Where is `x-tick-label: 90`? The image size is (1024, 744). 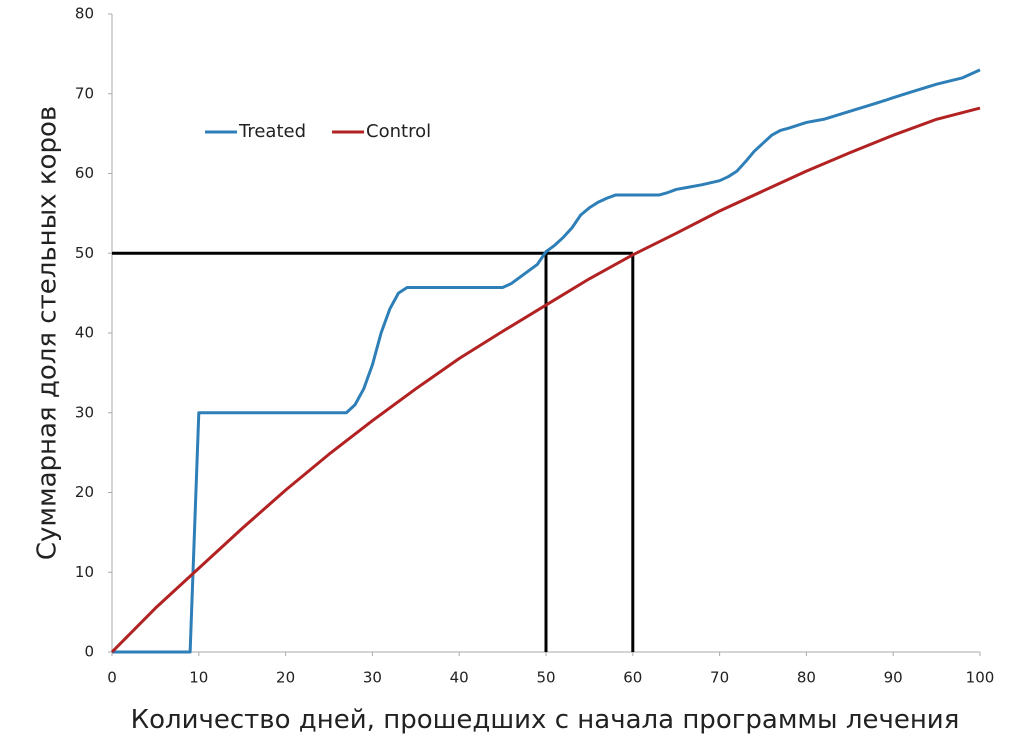
x-tick-label: 90 is located at coordinates (893, 678).